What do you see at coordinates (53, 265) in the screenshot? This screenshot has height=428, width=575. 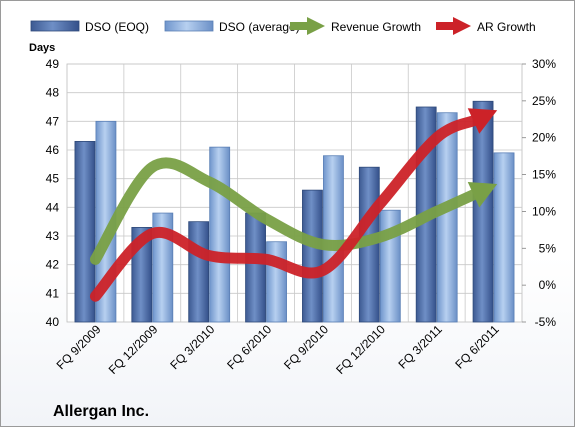 I see `y-tick-label: 42` at bounding box center [53, 265].